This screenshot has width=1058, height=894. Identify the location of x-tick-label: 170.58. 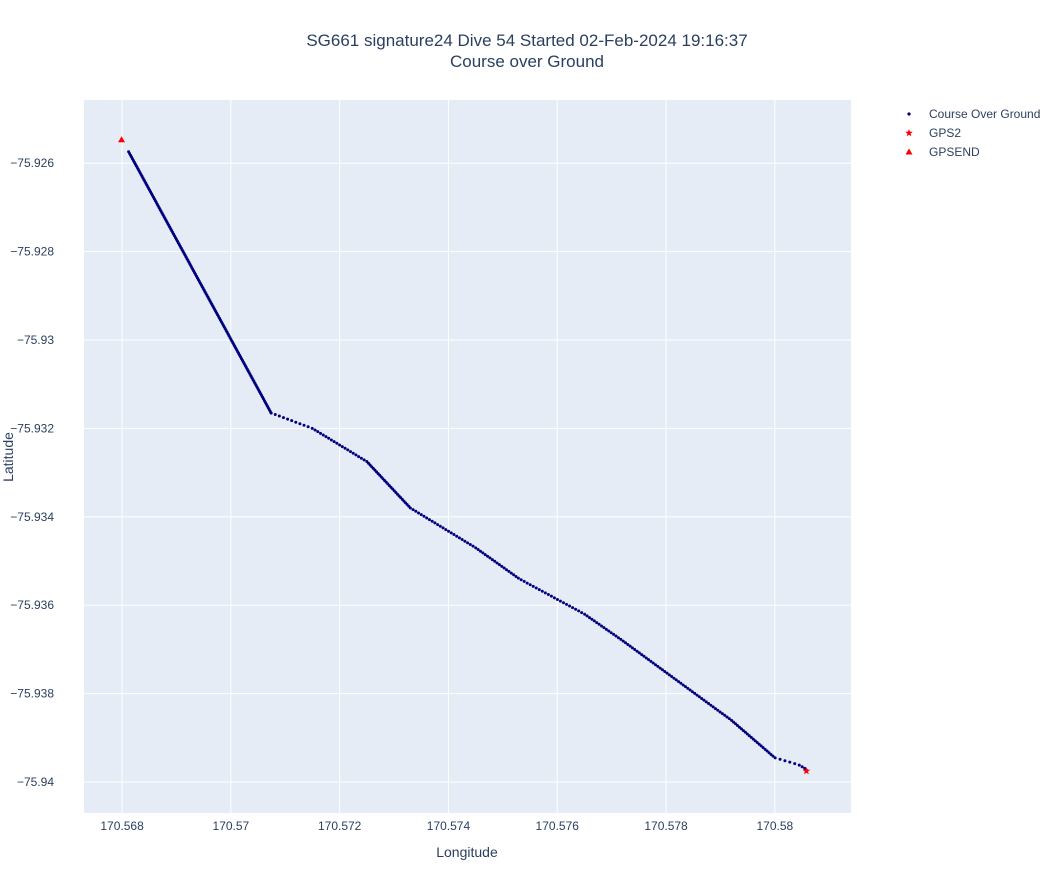
(774, 826).